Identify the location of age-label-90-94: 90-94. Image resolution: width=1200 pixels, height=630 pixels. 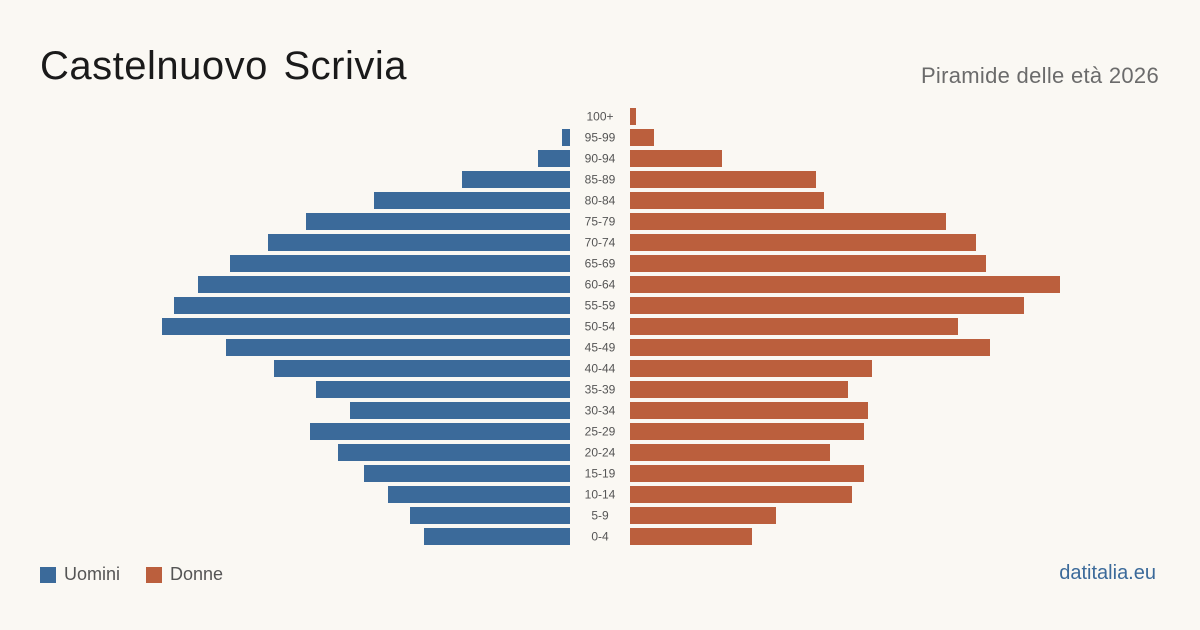
(600, 159).